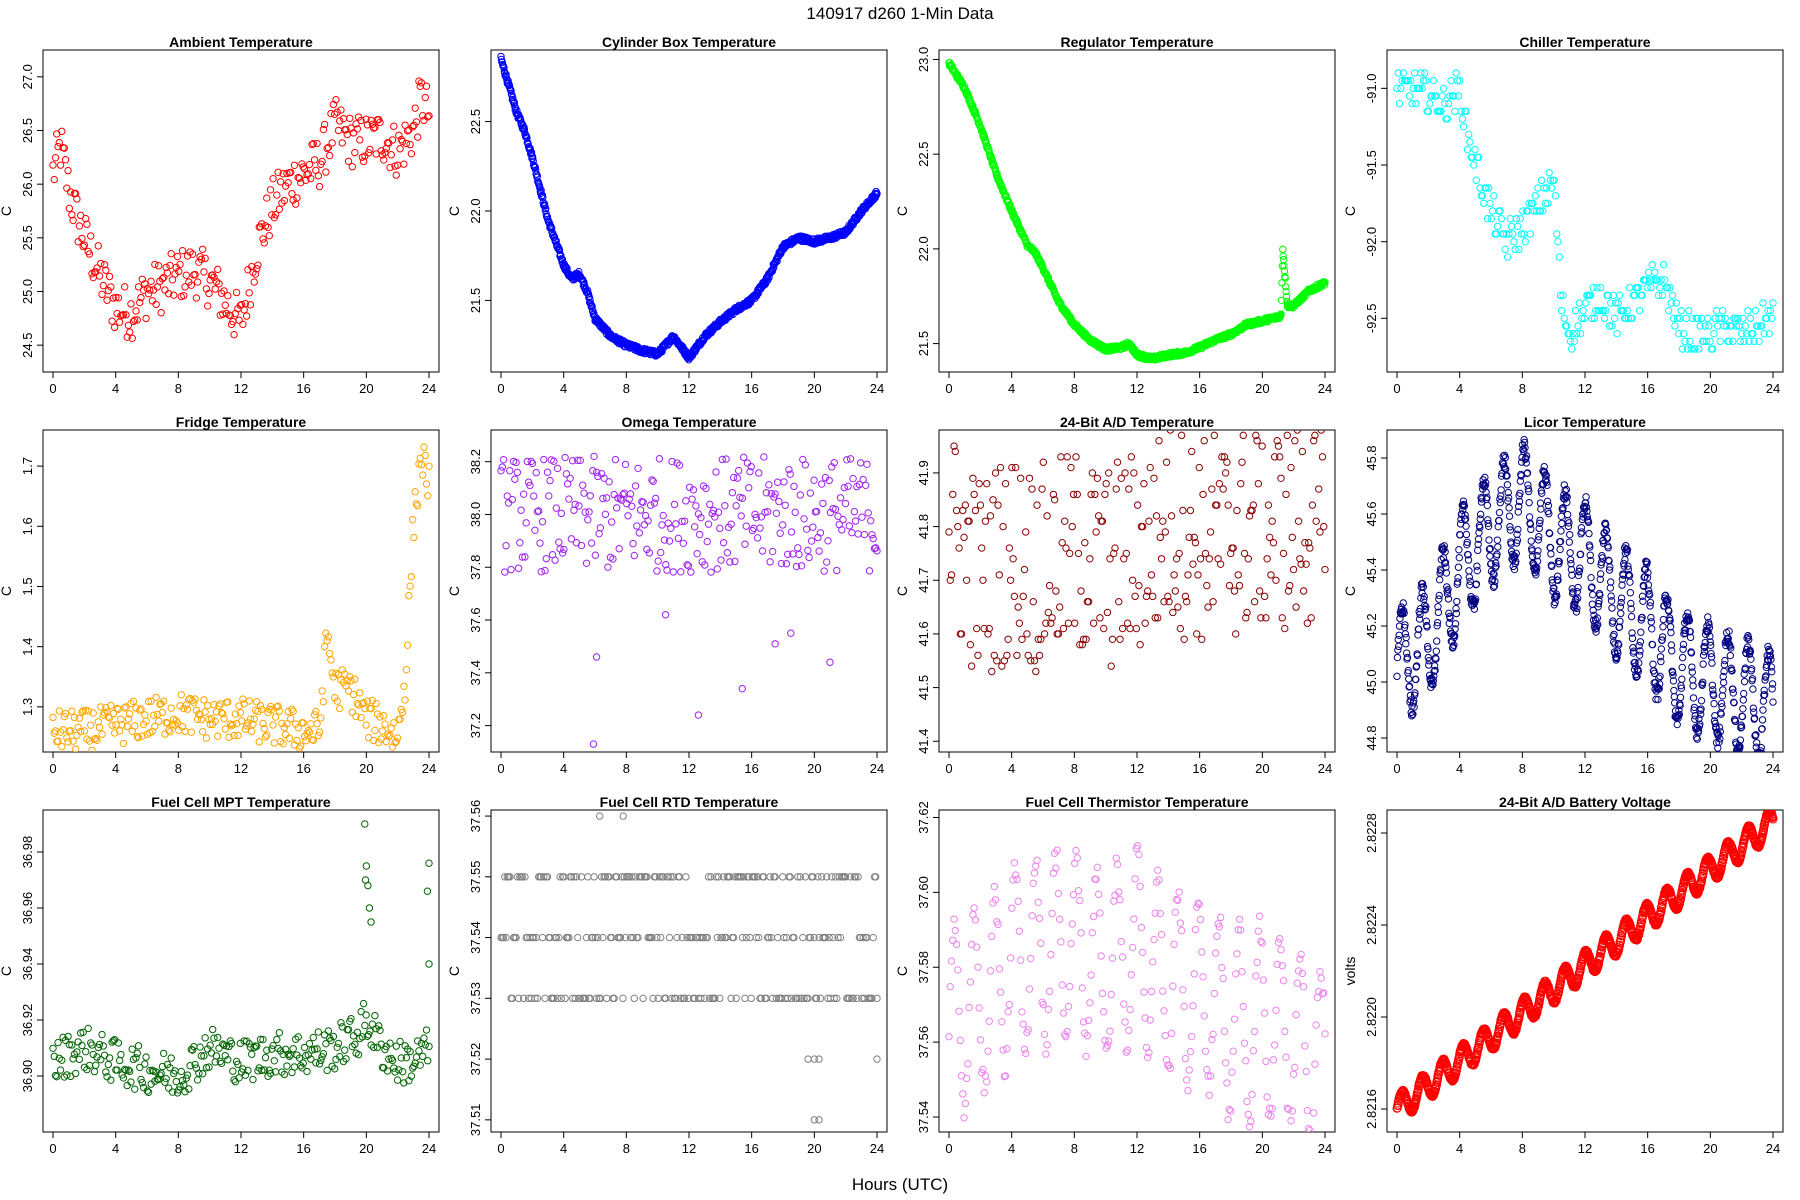 The height and width of the screenshot is (1200, 1800). Describe the element at coordinates (241, 211) in the screenshot. I see `plot-frame` at that location.